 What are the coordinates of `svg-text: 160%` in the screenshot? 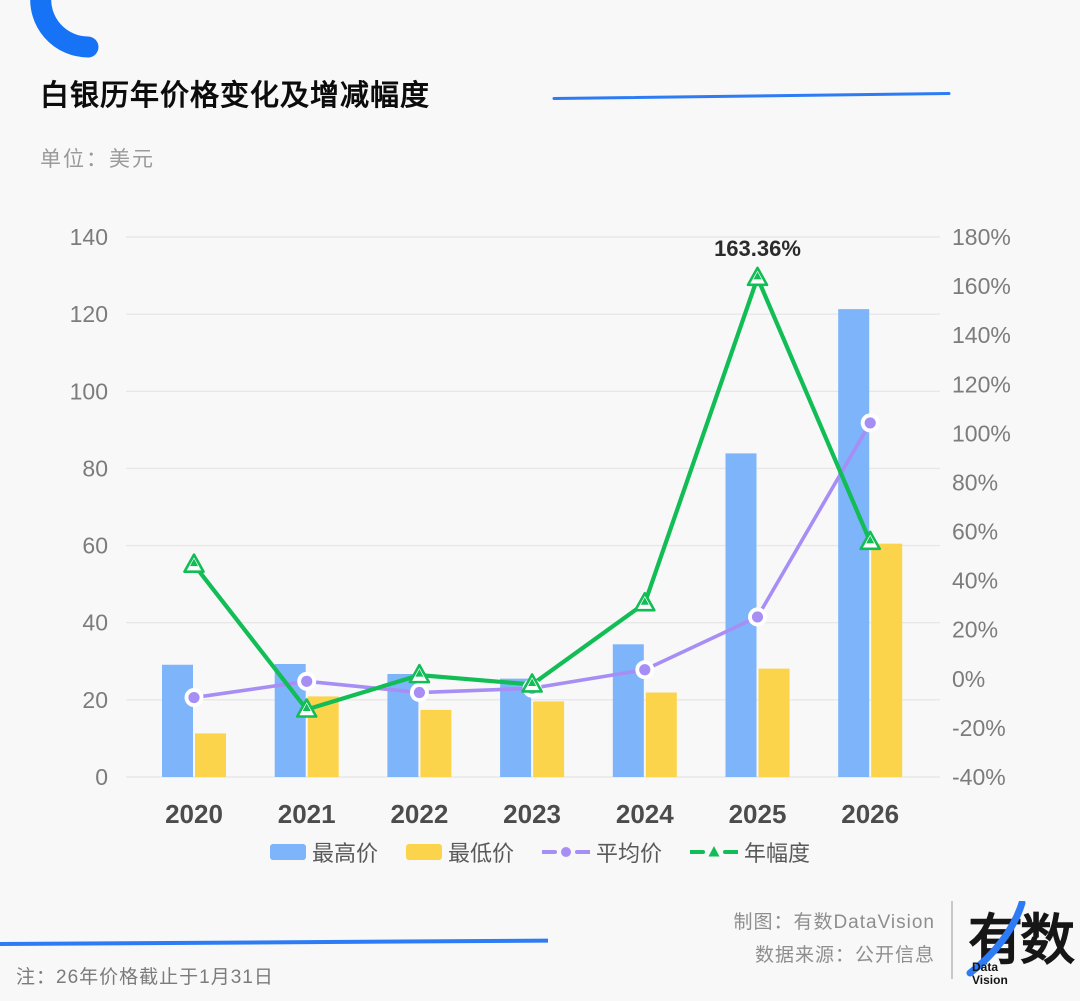 It's located at (981, 286).